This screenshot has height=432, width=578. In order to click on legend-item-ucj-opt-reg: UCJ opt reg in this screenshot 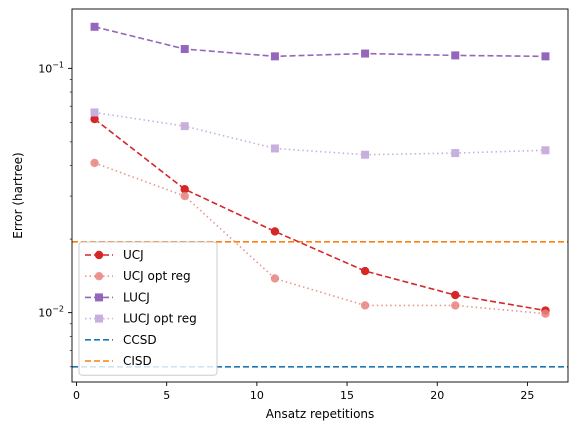, I will do `click(138, 276)`.